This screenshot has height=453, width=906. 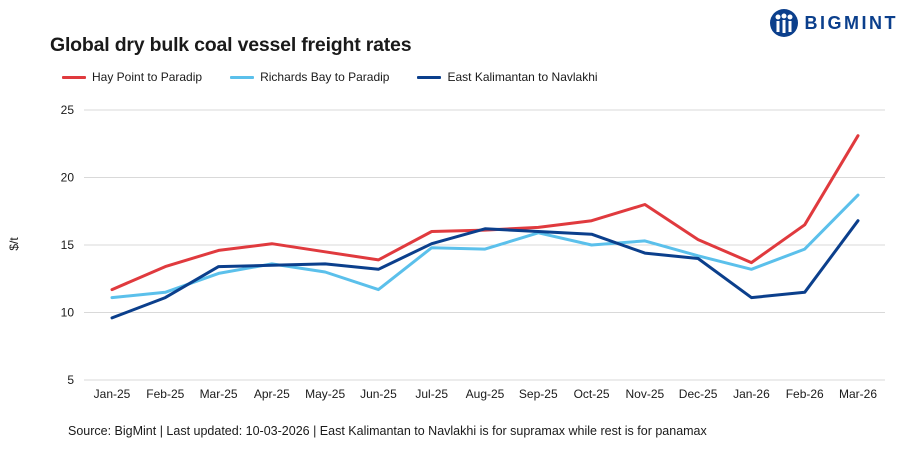 I want to click on legend-item-hay-point: Hay Point to Paradip, so click(x=132, y=77).